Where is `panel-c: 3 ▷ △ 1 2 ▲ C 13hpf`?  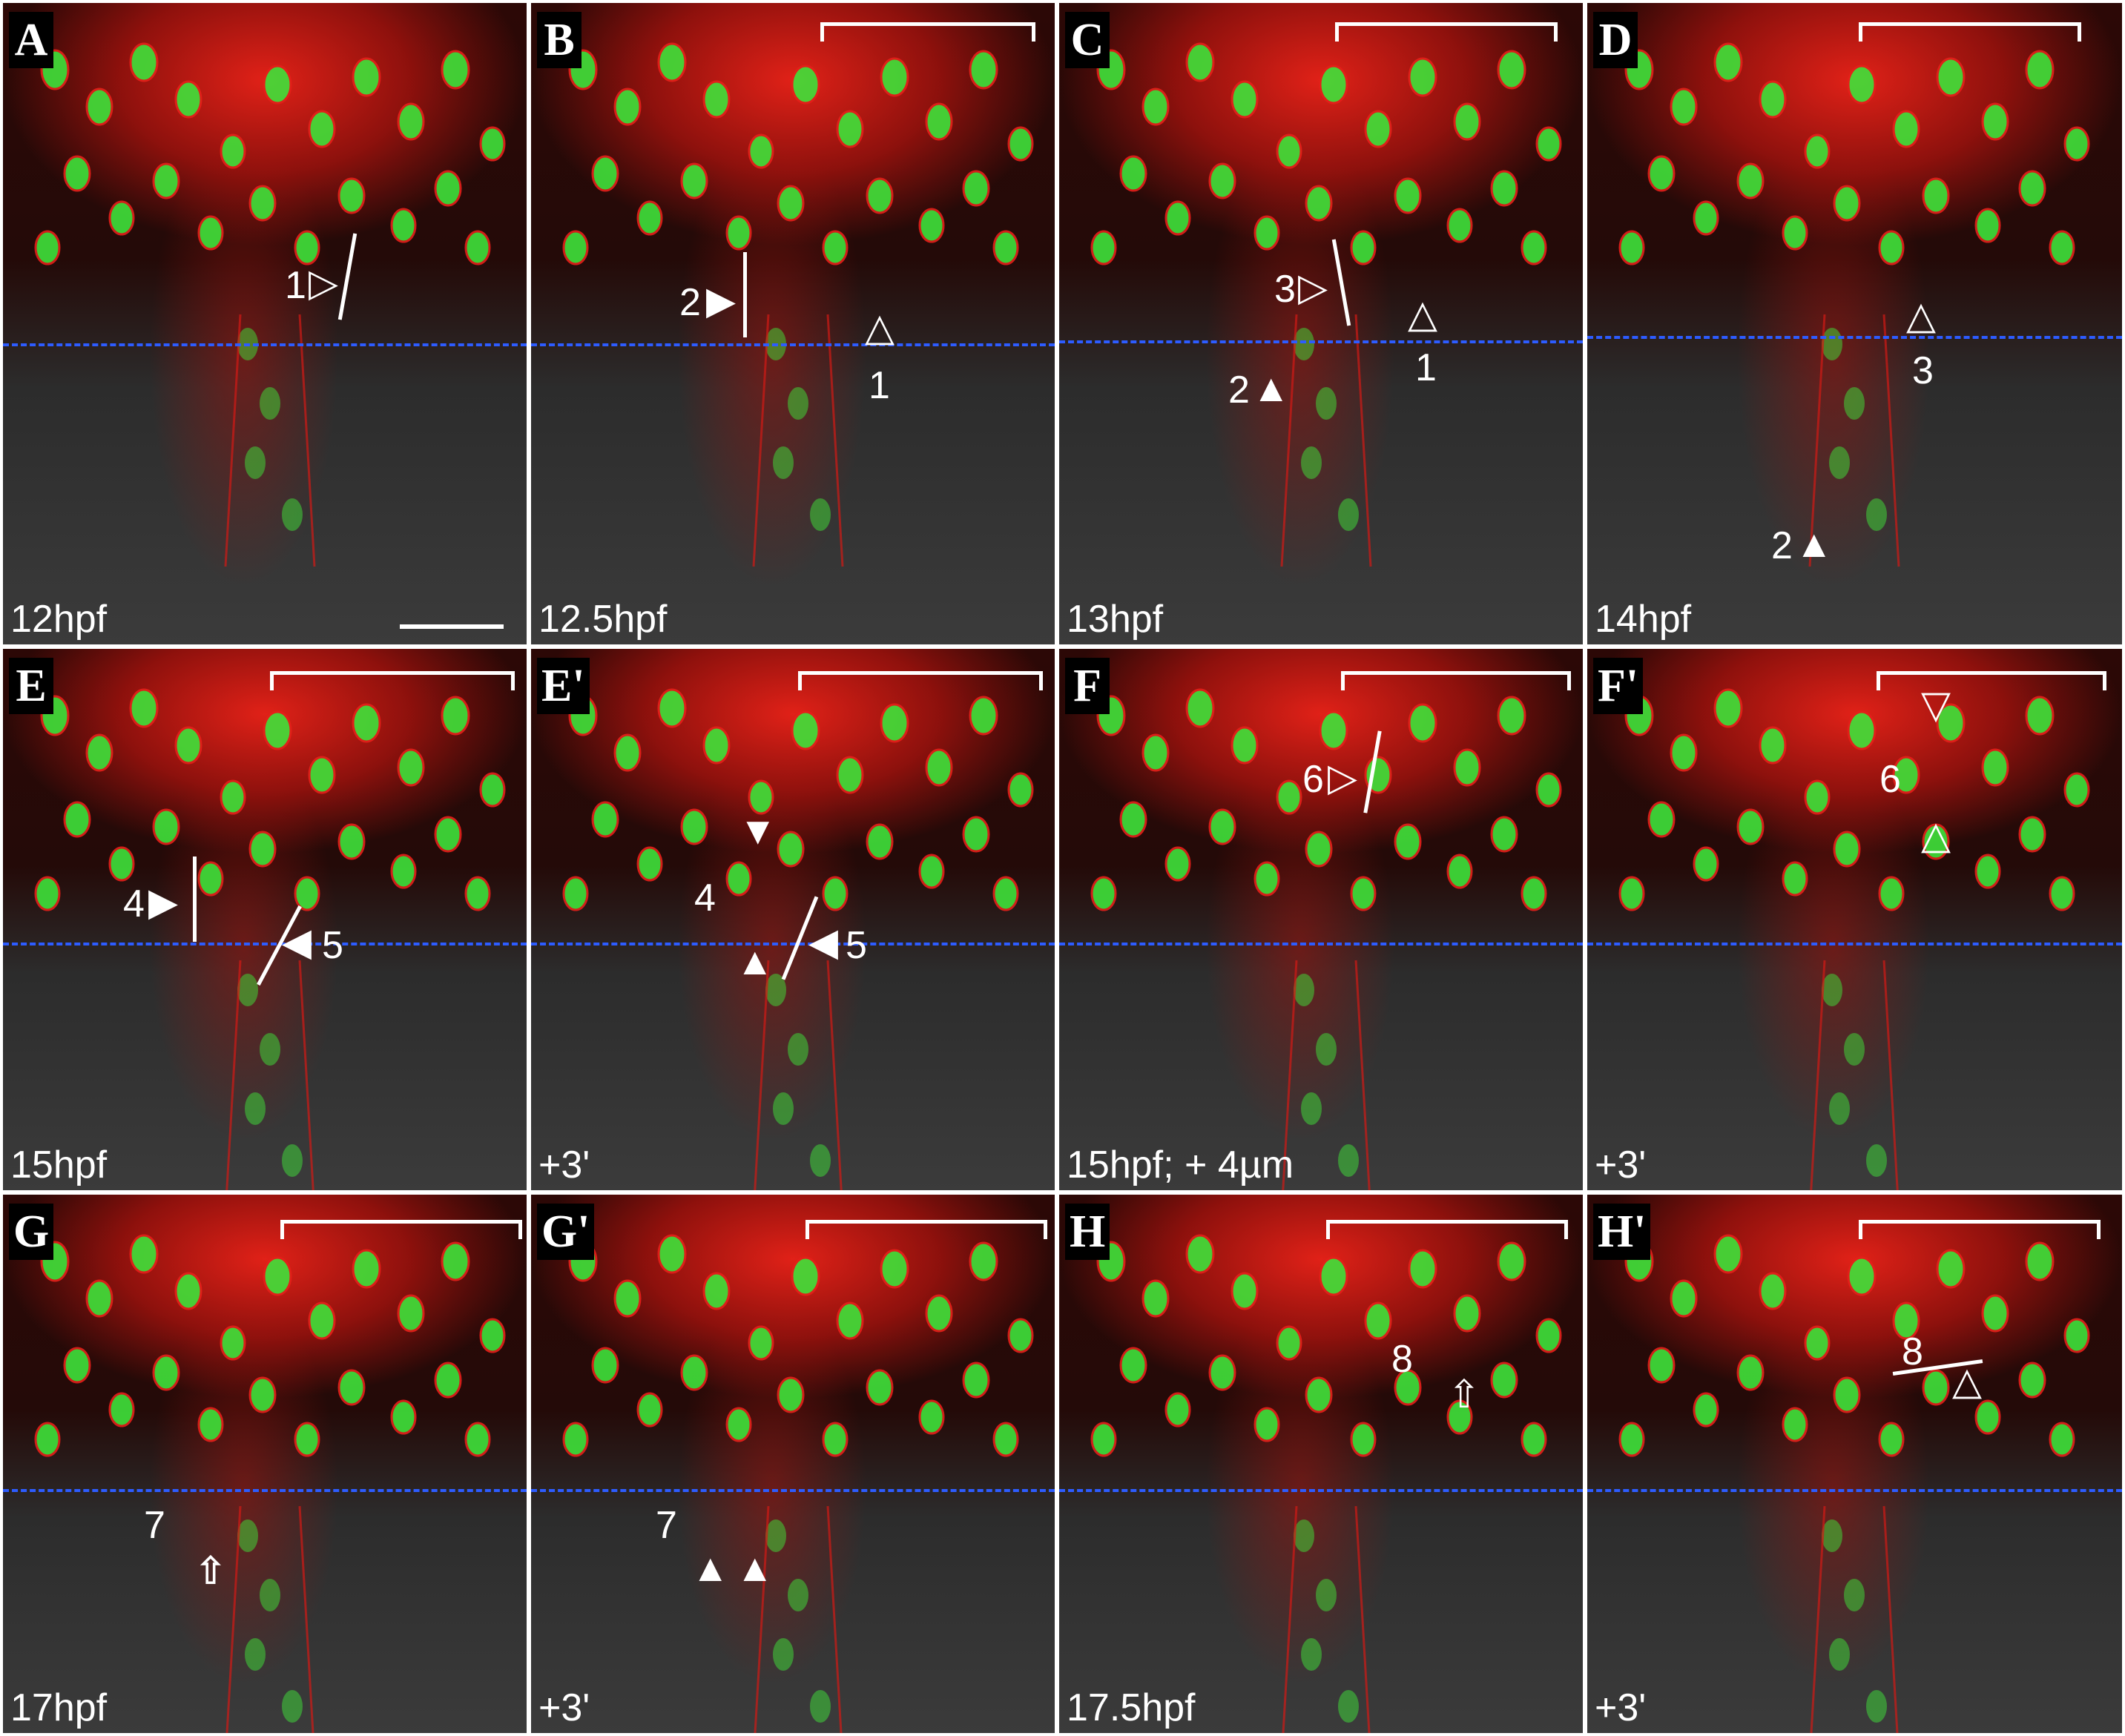 panel-c: 3 ▷ △ 1 2 ▲ C 13hpf is located at coordinates (1321, 324).